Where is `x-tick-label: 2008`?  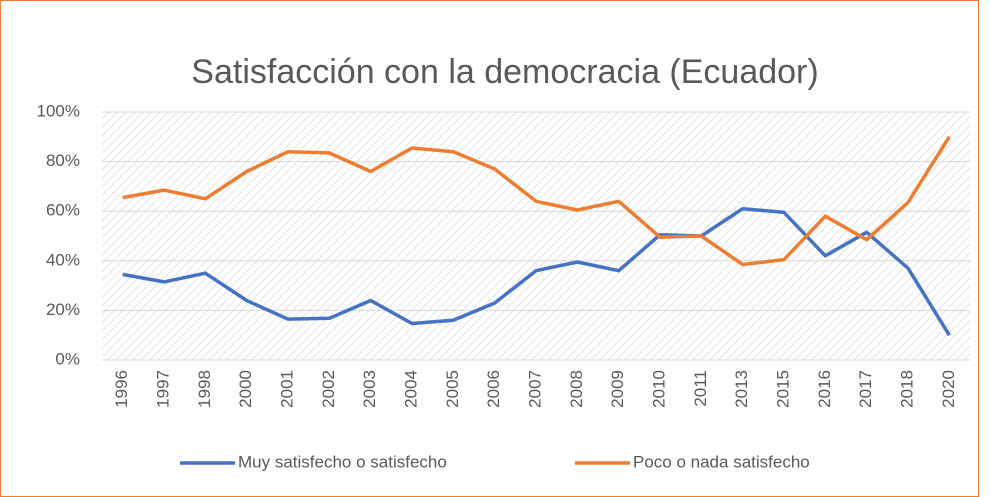 x-tick-label: 2008 is located at coordinates (576, 389).